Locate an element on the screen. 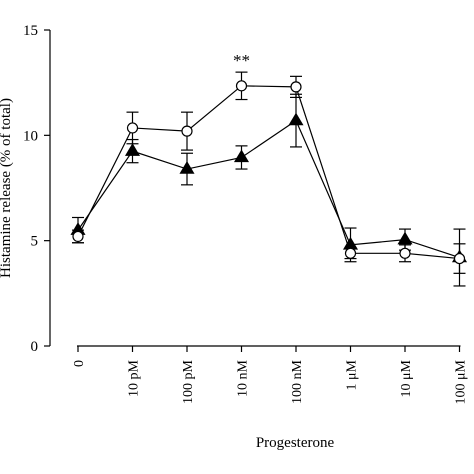 The image size is (474, 474). y-tick-label: 10 is located at coordinates (30, 136).